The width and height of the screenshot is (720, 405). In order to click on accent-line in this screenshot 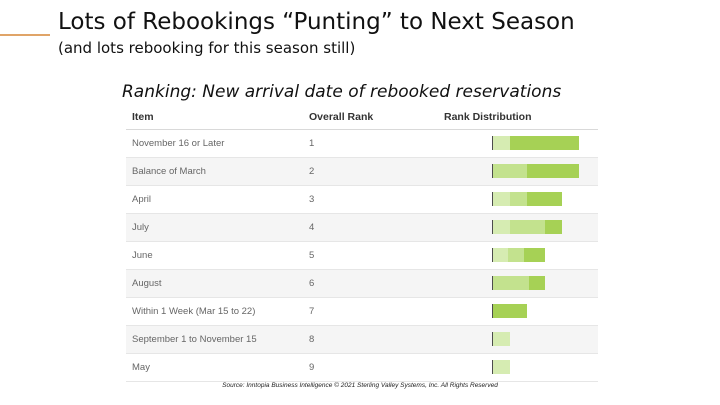, I will do `click(25, 35)`.